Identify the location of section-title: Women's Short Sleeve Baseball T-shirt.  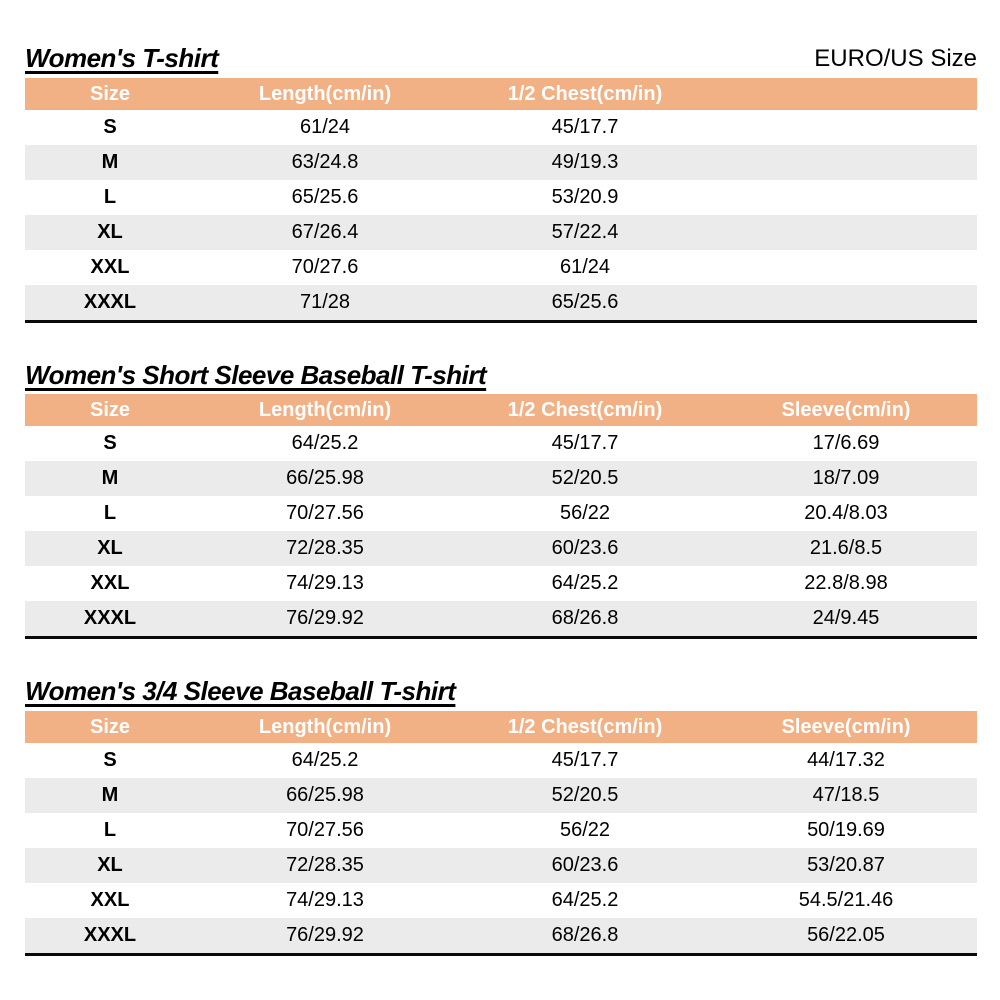
(256, 374).